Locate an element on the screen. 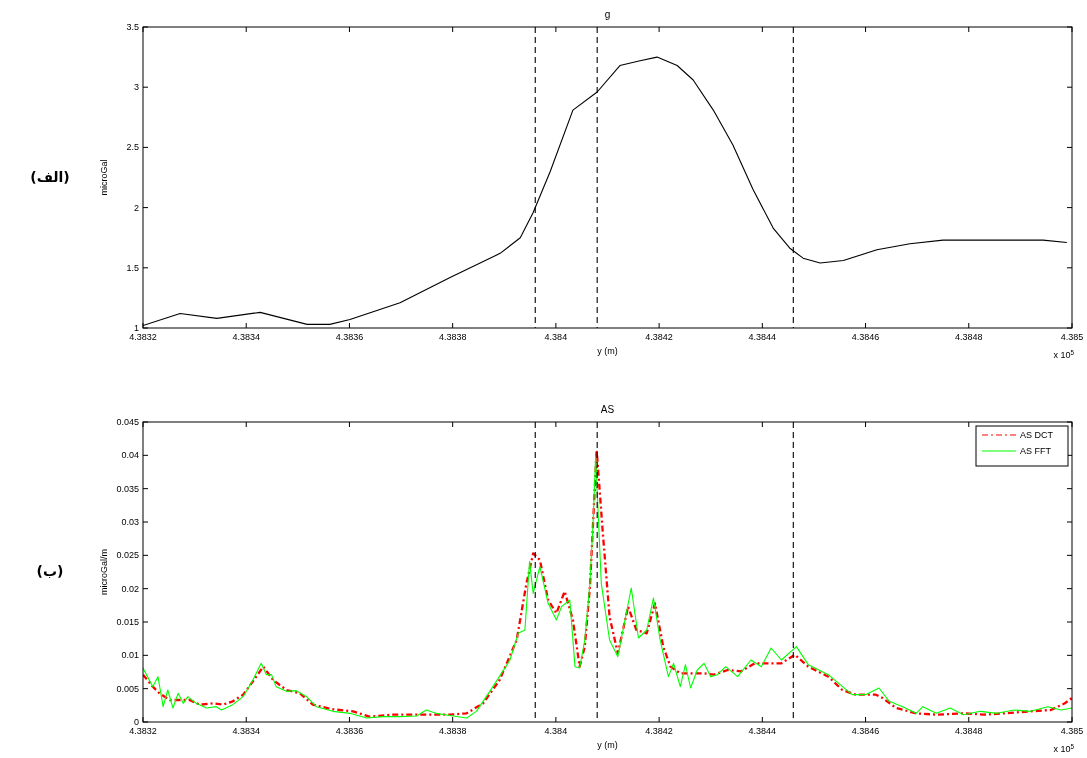 The image size is (1087, 758). y-tick-label: 0.01 is located at coordinates (130, 655).